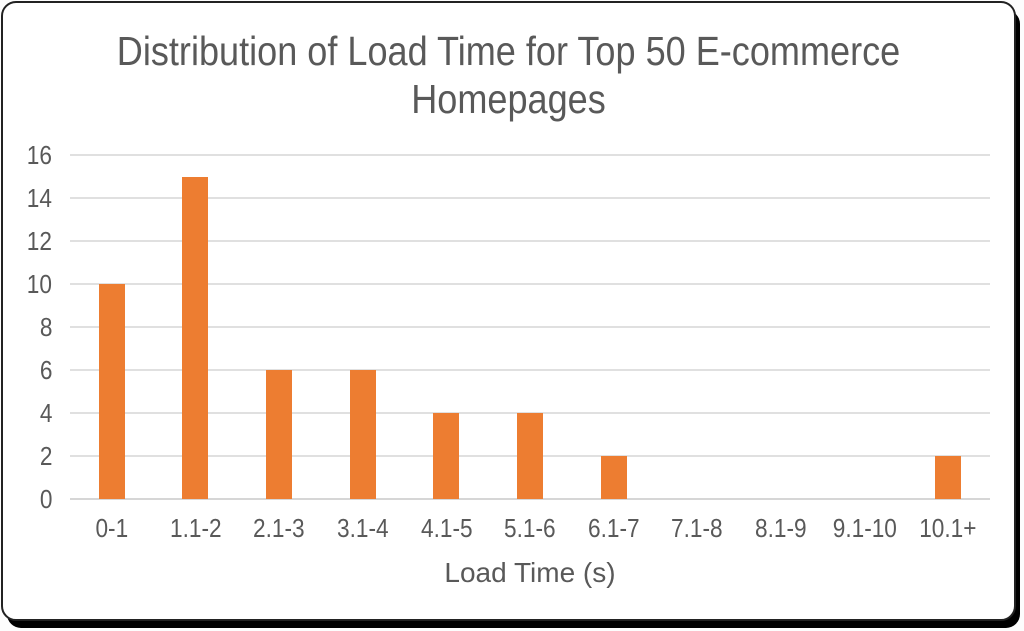 The image size is (1024, 631). What do you see at coordinates (948, 477) in the screenshot?
I see `bar-10.1+` at bounding box center [948, 477].